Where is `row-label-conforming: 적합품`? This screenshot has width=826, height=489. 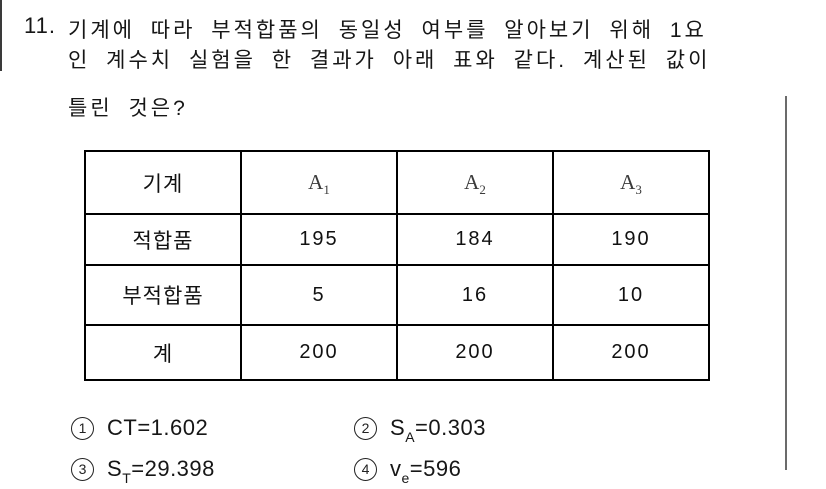 row-label-conforming: 적합품 is located at coordinates (163, 239).